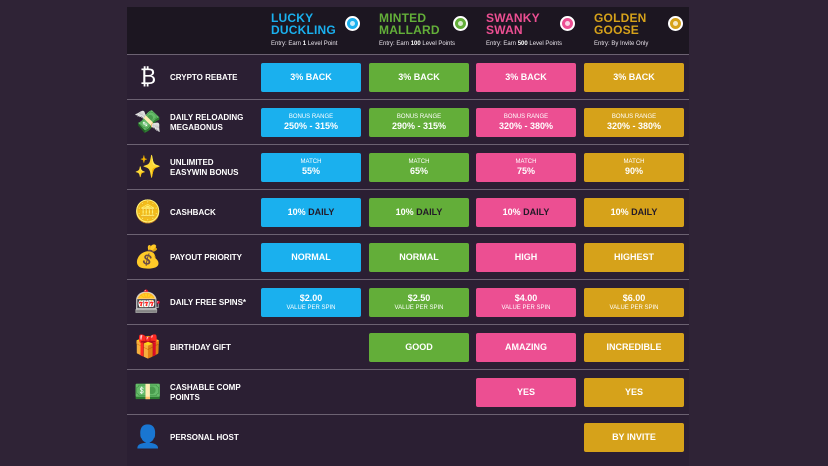  Describe the element at coordinates (148, 76) in the screenshot. I see `crypto-coin-icon: ₿` at that location.